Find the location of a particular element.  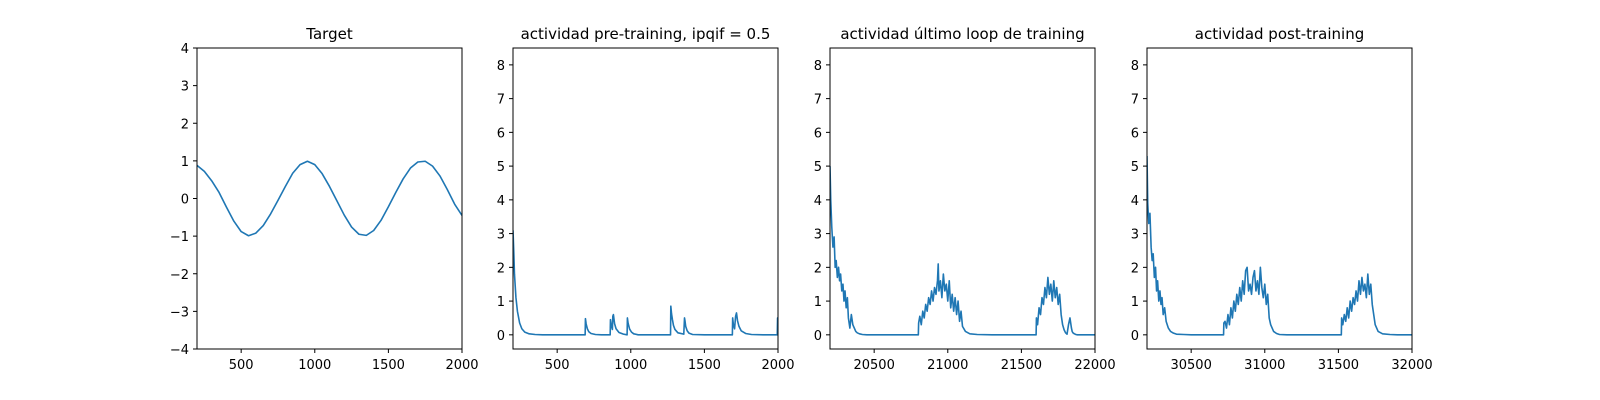

x-tick-label: 21500 is located at coordinates (1021, 365).